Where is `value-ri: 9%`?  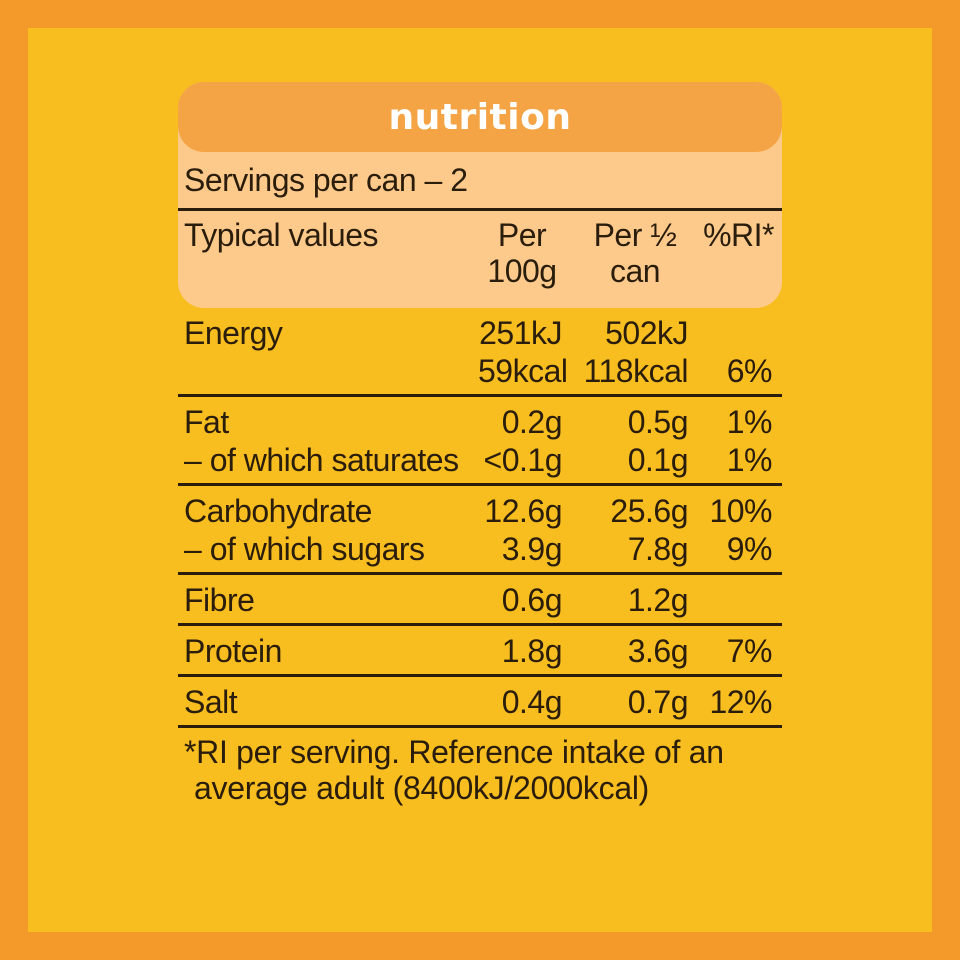
value-ri: 9% is located at coordinates (749, 549).